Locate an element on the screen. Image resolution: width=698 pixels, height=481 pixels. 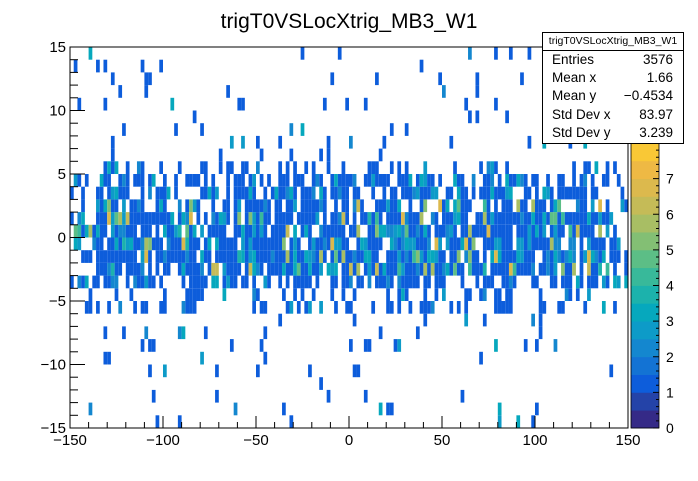
color-scale-step is located at coordinates (645, 152).